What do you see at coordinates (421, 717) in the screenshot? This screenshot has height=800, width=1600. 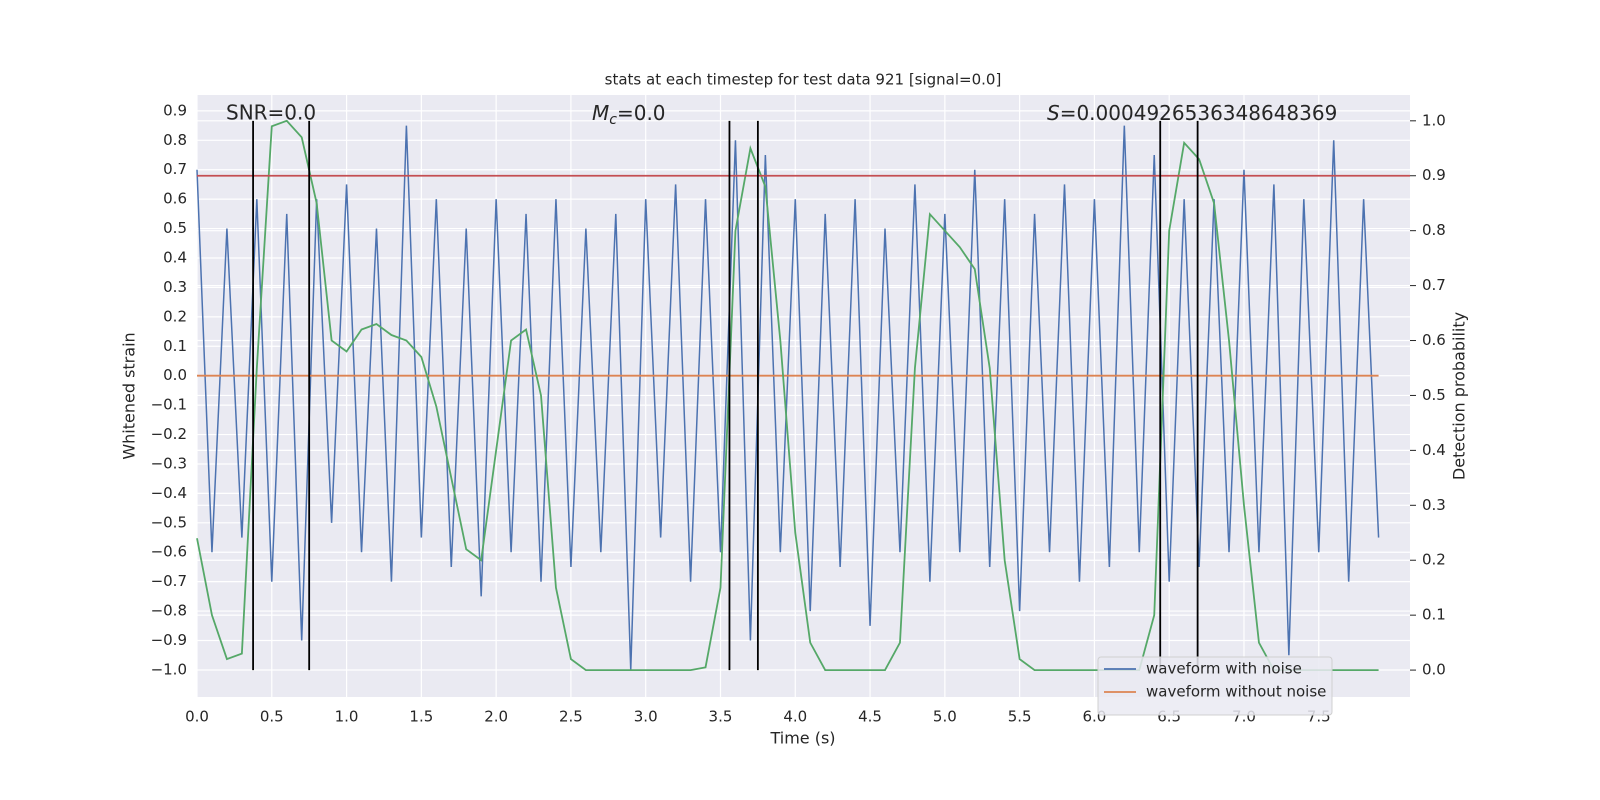 I see `x-tick-label: 1.5` at bounding box center [421, 717].